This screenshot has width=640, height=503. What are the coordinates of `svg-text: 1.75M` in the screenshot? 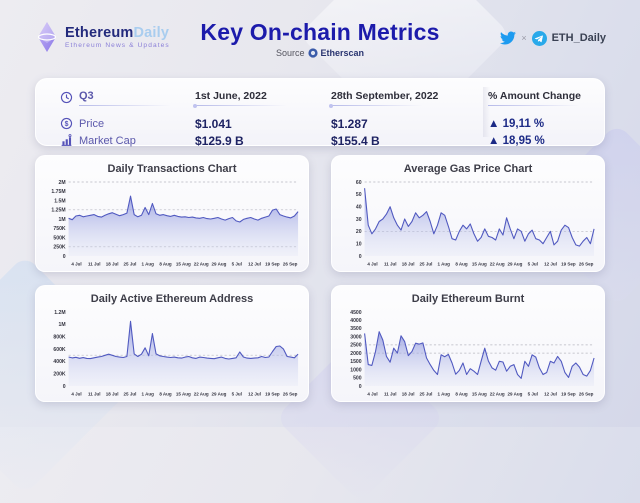 It's located at (58, 192).